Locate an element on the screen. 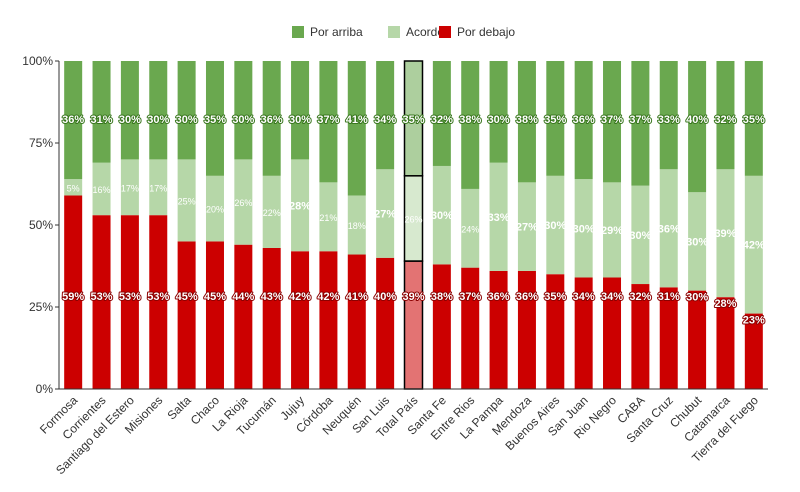 This screenshot has width=800, height=492. bar-group-chaco: 45% 20% 35% is located at coordinates (215, 225).